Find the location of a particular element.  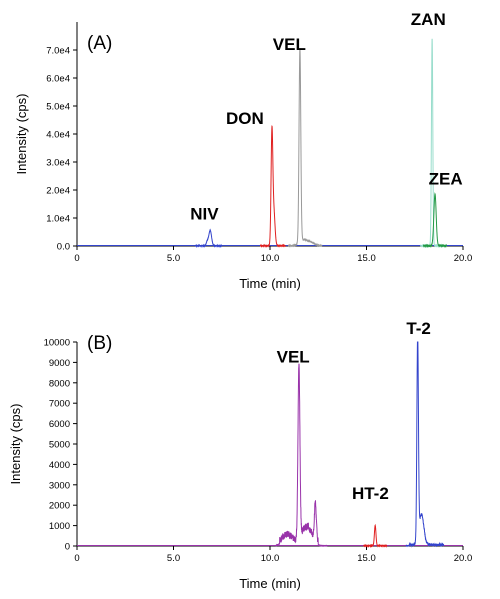

y-tick-label: 5000 is located at coordinates (59, 445).